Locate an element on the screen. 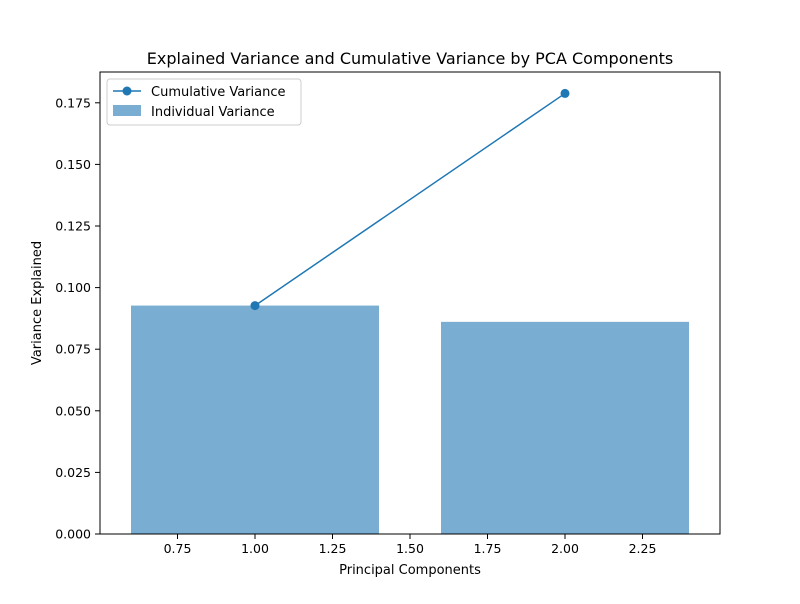 This screenshot has height=604, width=800. y-tick-label: 0.100 is located at coordinates (73, 287).